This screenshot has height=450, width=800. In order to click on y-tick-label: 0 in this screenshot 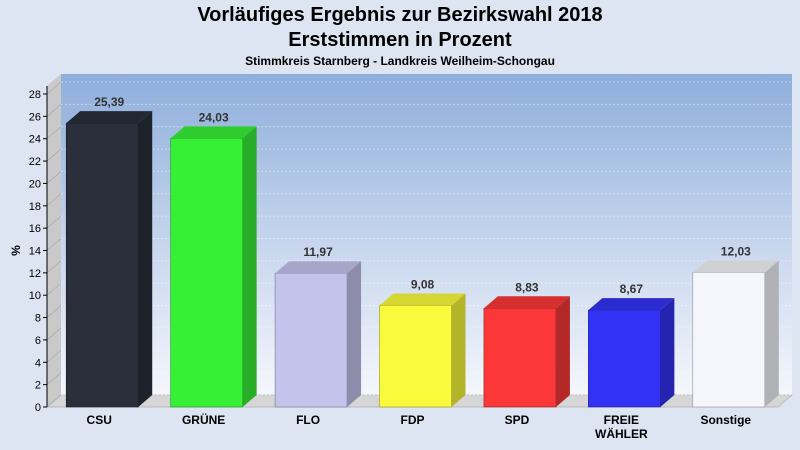, I will do `click(38, 408)`.